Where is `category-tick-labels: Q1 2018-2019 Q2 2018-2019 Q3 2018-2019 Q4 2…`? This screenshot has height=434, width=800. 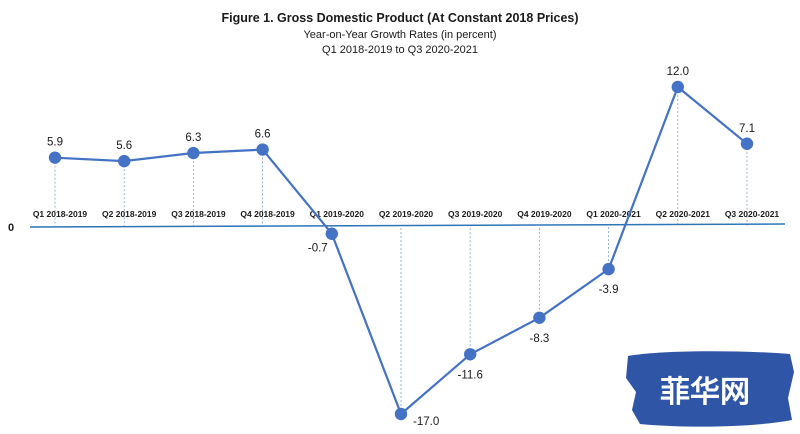
category-tick-labels: Q1 2018-2019 Q2 2018-2019 Q3 2018-2019 Q4 2… is located at coordinates (406, 214).